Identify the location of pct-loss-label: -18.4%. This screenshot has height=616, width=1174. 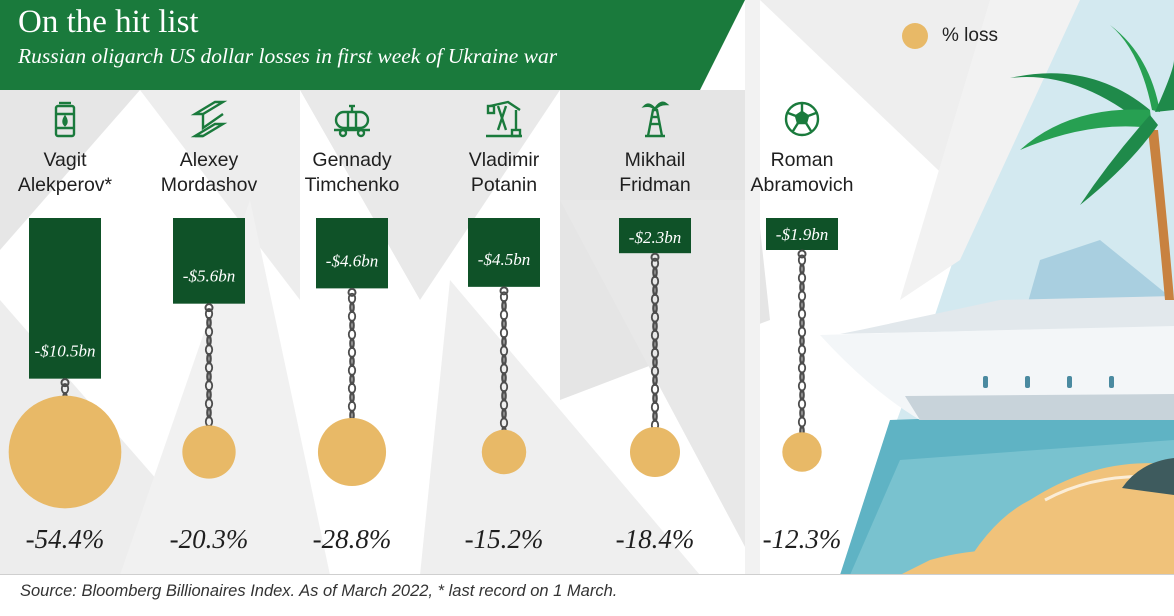
(655, 539).